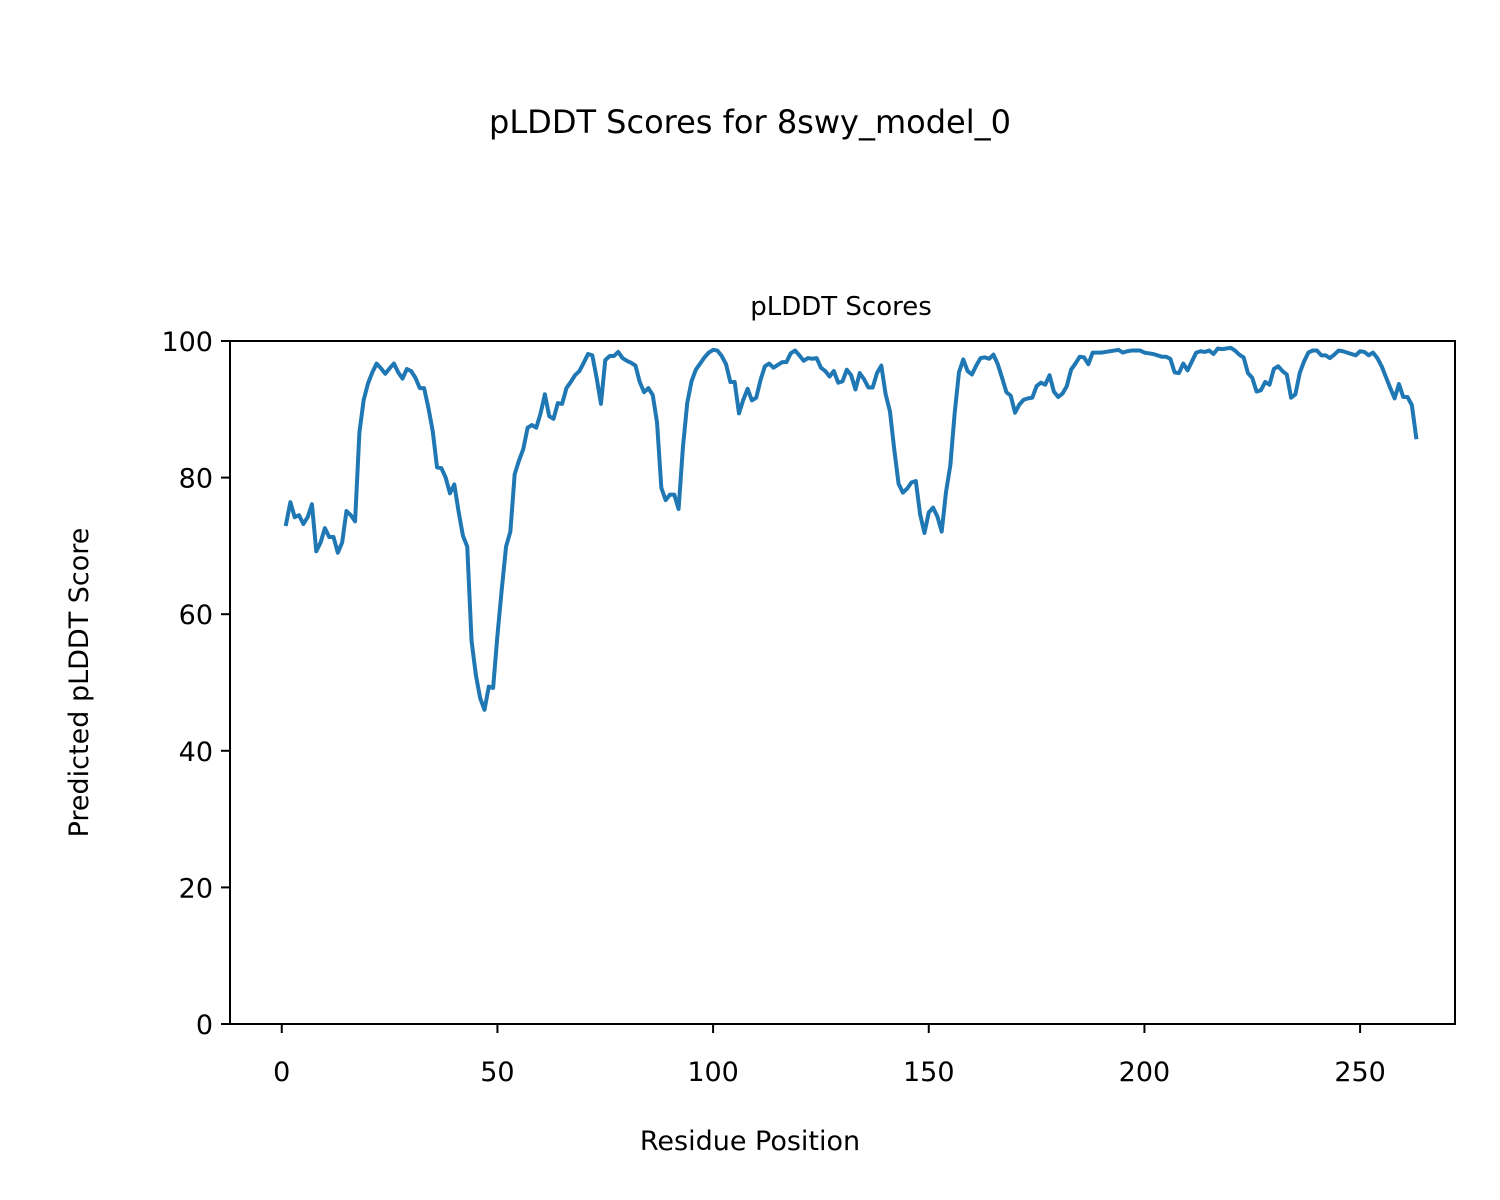  I want to click on y-tick-label: 100, so click(187, 342).